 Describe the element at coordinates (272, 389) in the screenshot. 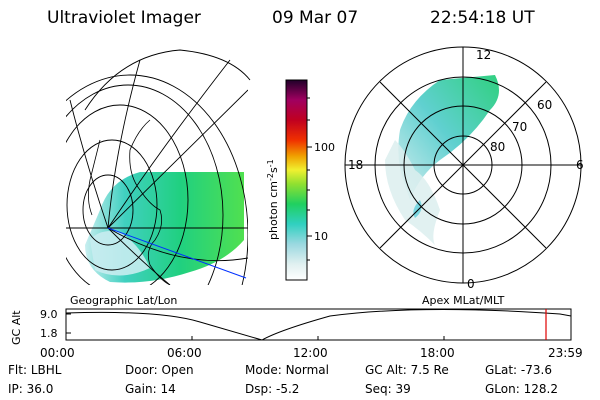

I see `footer-dsp: Dsp: -5.2` at that location.